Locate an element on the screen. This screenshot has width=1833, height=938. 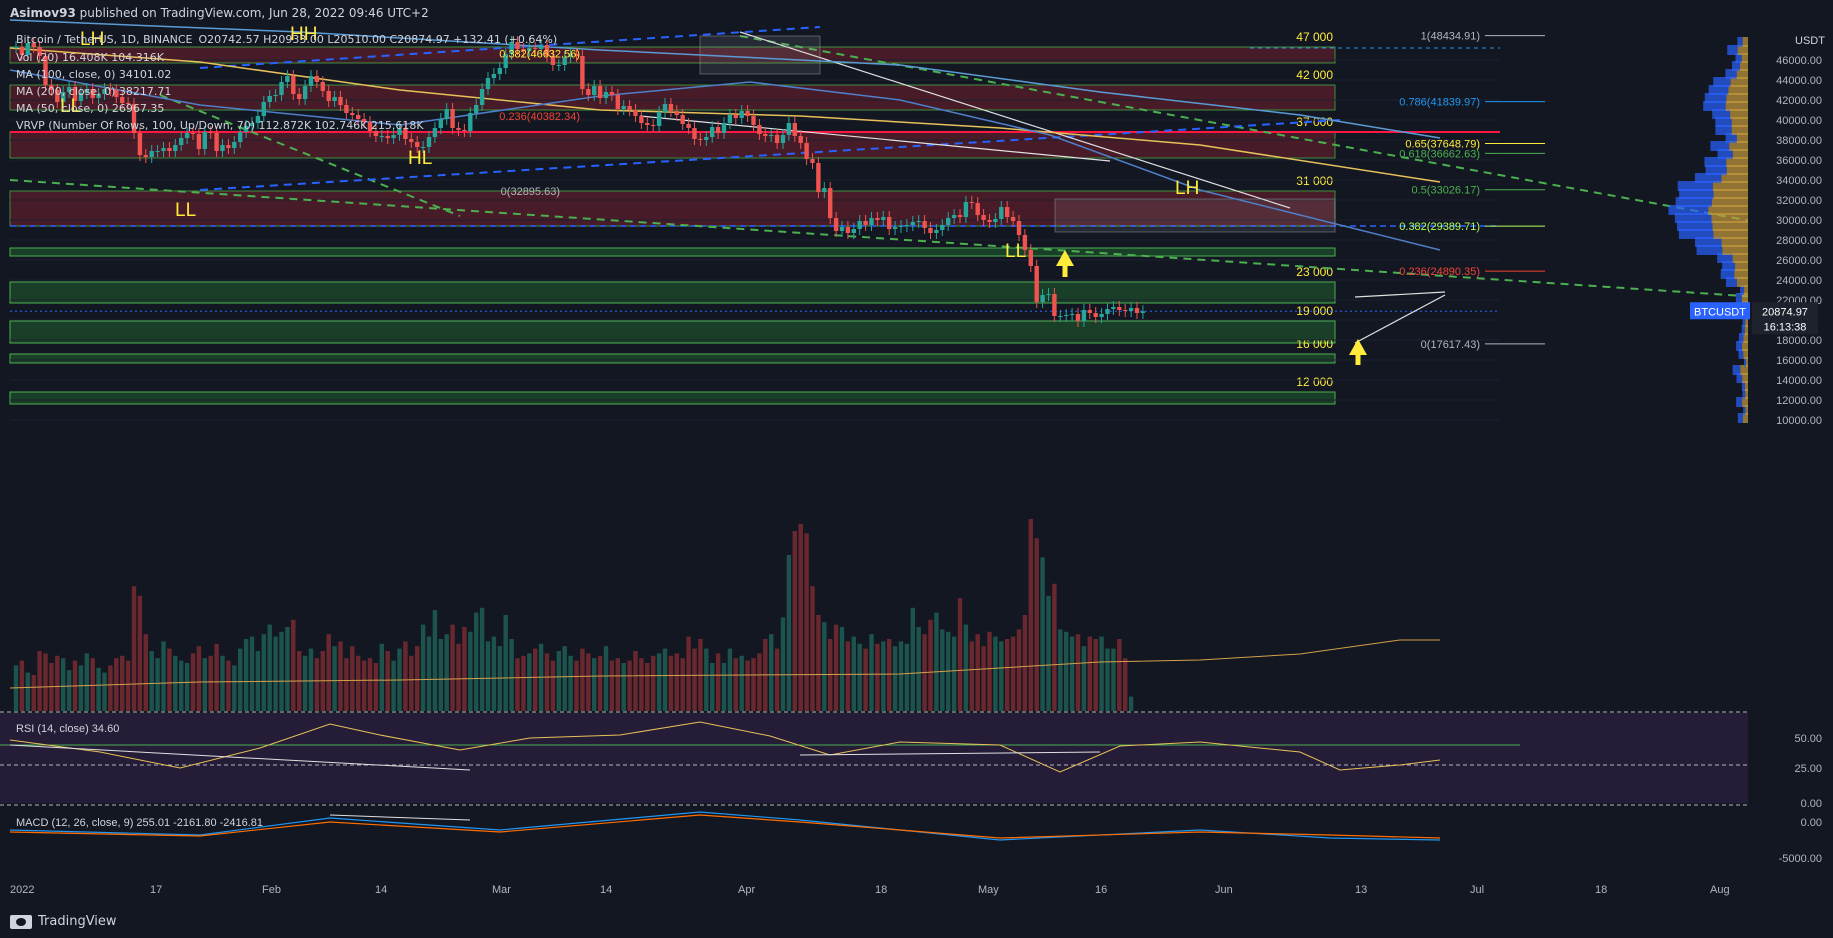
fib-label-6: 0.236(24890.35) is located at coordinates (1439, 272).